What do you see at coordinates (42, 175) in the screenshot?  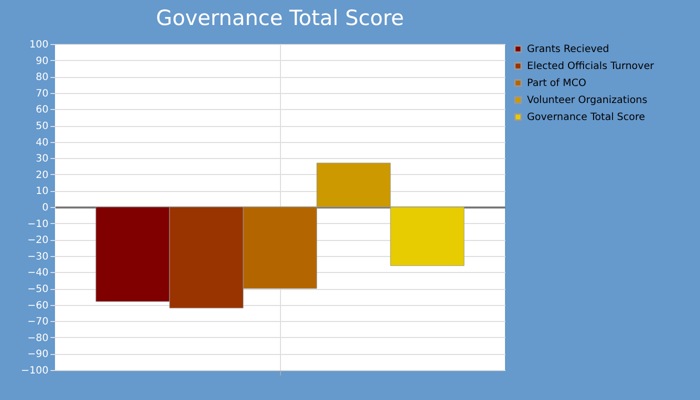 I see `y-tick-label: 20` at bounding box center [42, 175].